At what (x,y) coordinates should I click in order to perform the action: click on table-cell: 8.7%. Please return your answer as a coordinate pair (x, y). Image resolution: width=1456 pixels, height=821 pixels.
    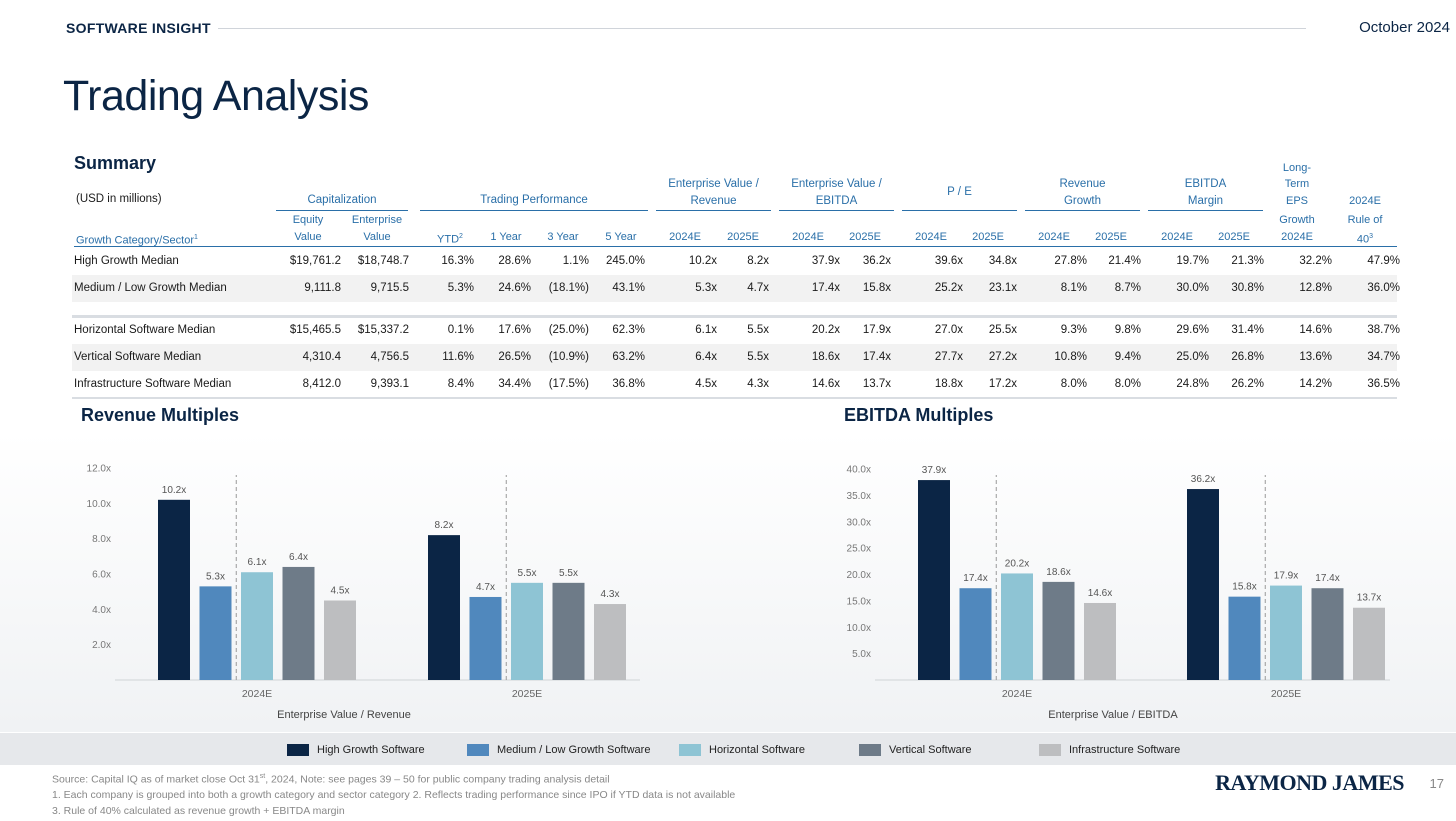
    Looking at the image, I should click on (1127, 288).